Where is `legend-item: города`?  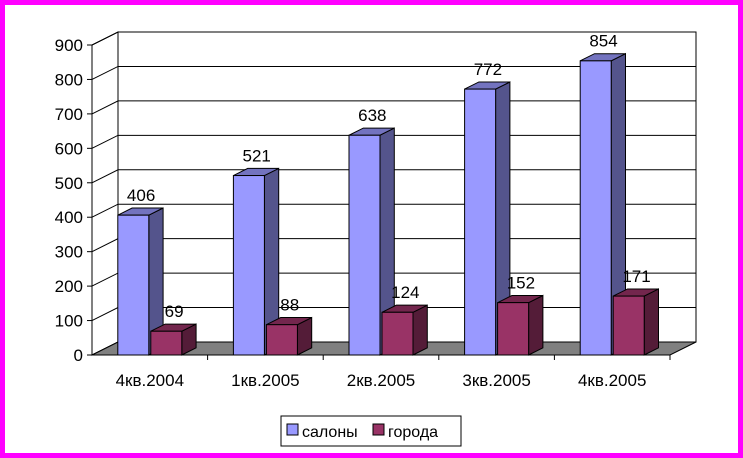 legend-item: города is located at coordinates (405, 432).